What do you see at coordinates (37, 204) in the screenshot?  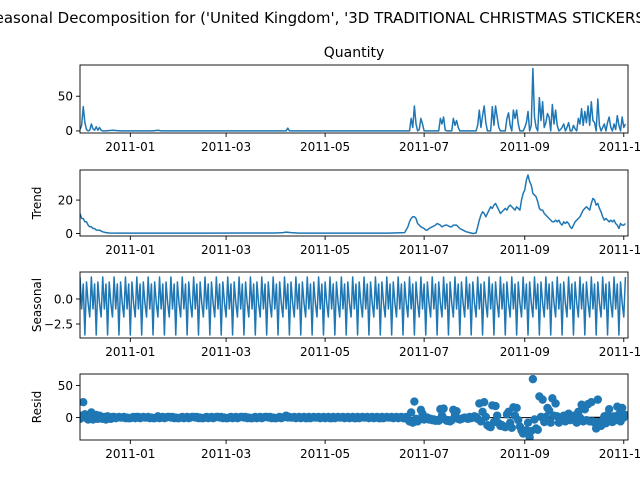 I see `y-axis-label: Trend` at bounding box center [37, 204].